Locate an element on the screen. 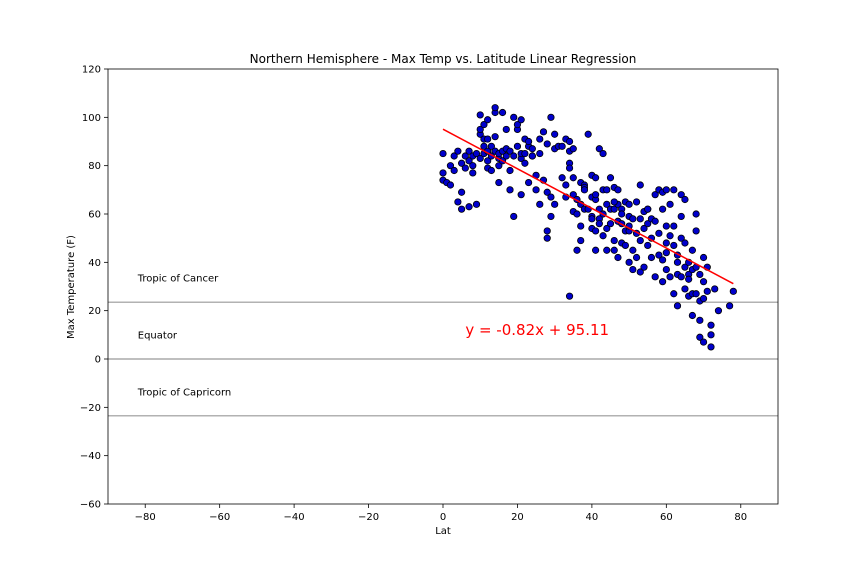  y-tick-label: 80 is located at coordinates (94, 166).